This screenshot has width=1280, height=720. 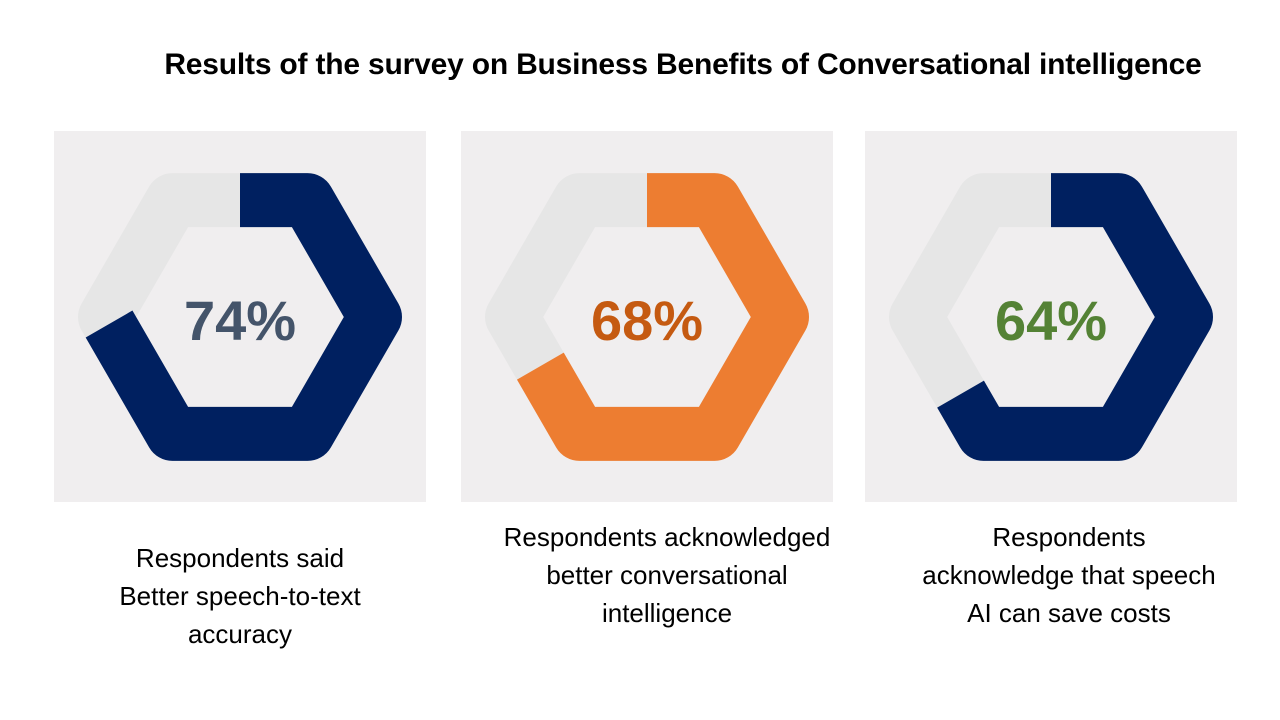 I want to click on caption-line: Respondents said, so click(x=240, y=558).